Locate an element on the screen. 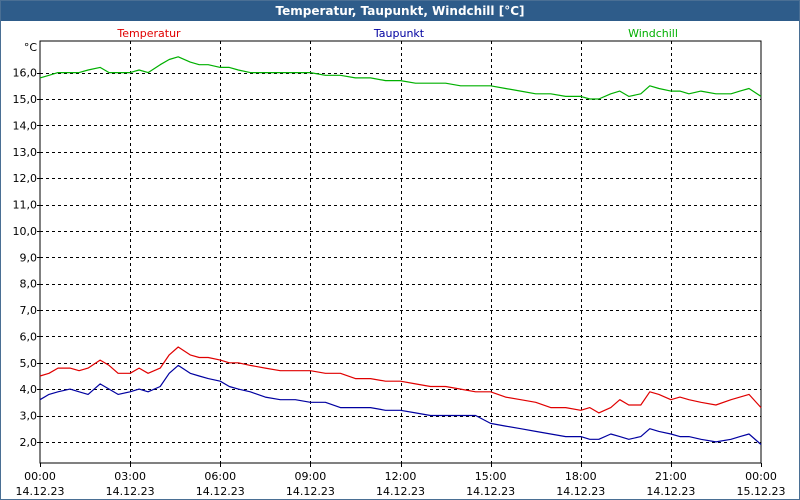 This screenshot has width=800, height=500. y-axis-label: °C is located at coordinates (31, 47).